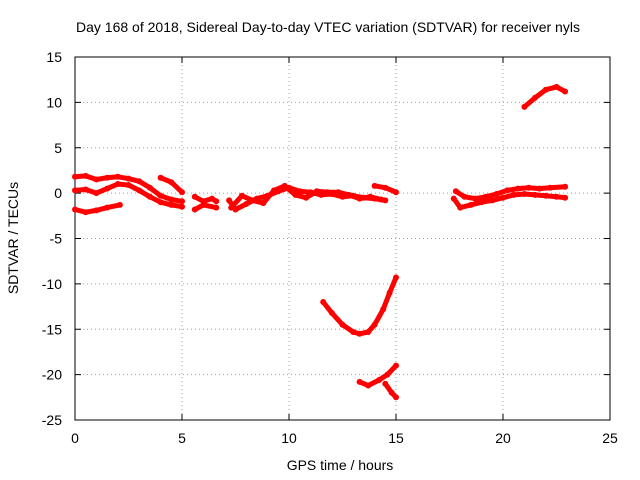 Image resolution: width=640 pixels, height=480 pixels. What do you see at coordinates (340, 465) in the screenshot?
I see `x-axis-label: GPS time / hours` at bounding box center [340, 465].